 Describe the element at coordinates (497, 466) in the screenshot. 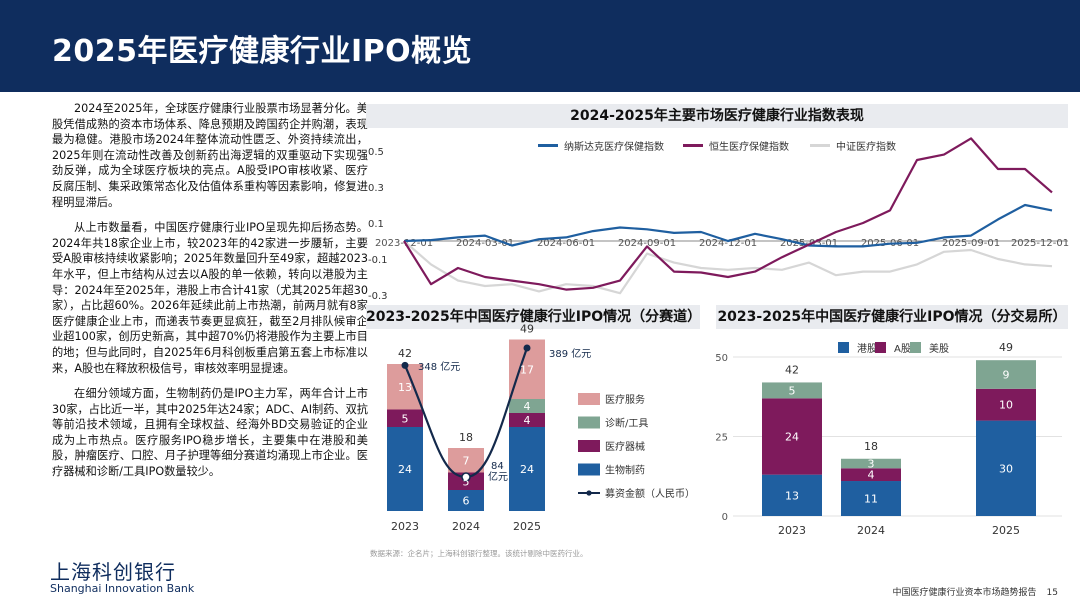

I see `funding-label-2024: 84` at that location.